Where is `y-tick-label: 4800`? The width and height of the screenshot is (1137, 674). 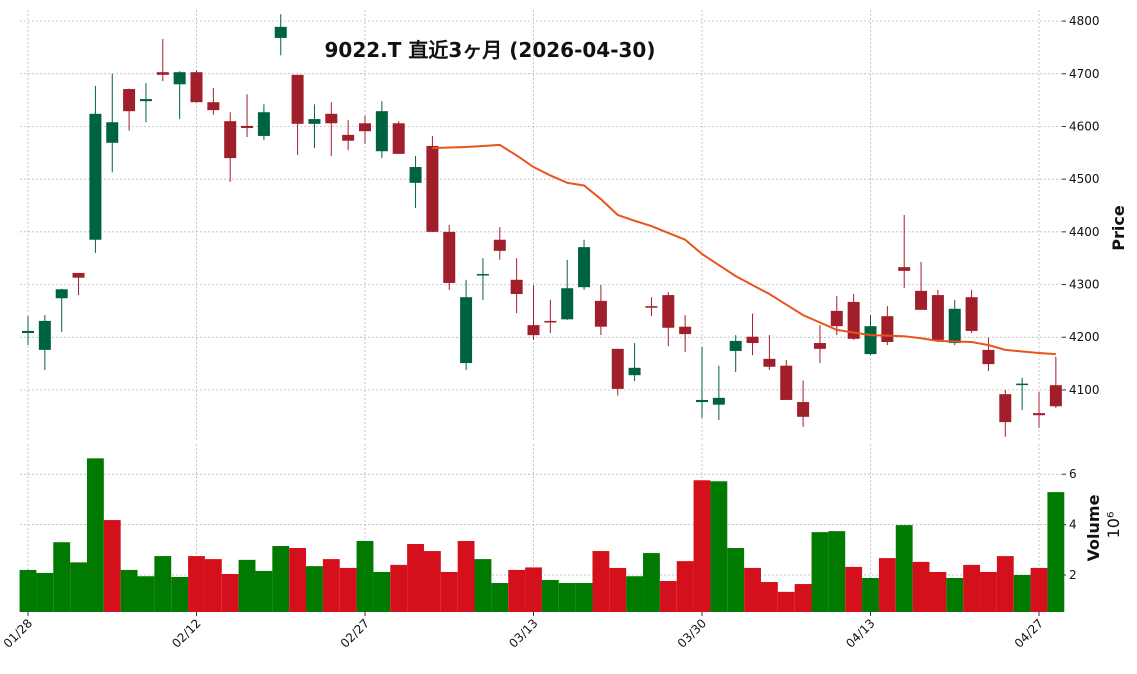
y-tick-label: 4800 is located at coordinates (1084, 21).